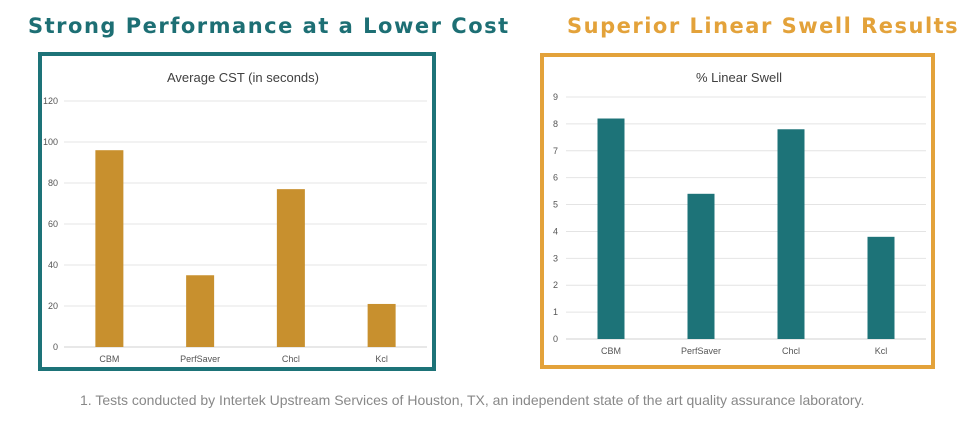 The height and width of the screenshot is (431, 973). What do you see at coordinates (555, 124) in the screenshot?
I see `y-tick-label: 8` at bounding box center [555, 124].